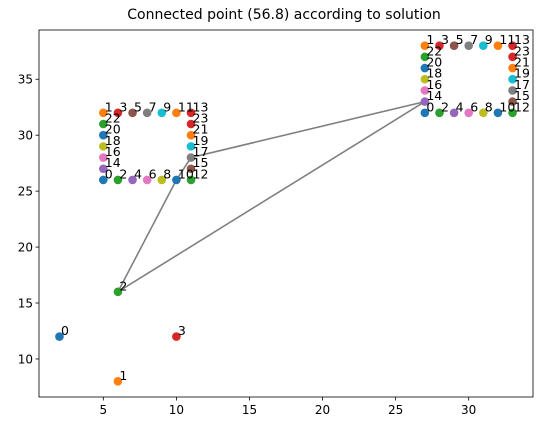 The width and height of the screenshot is (543, 438). What do you see at coordinates (249, 410) in the screenshot?
I see `x-tick-label: 15` at bounding box center [249, 410].